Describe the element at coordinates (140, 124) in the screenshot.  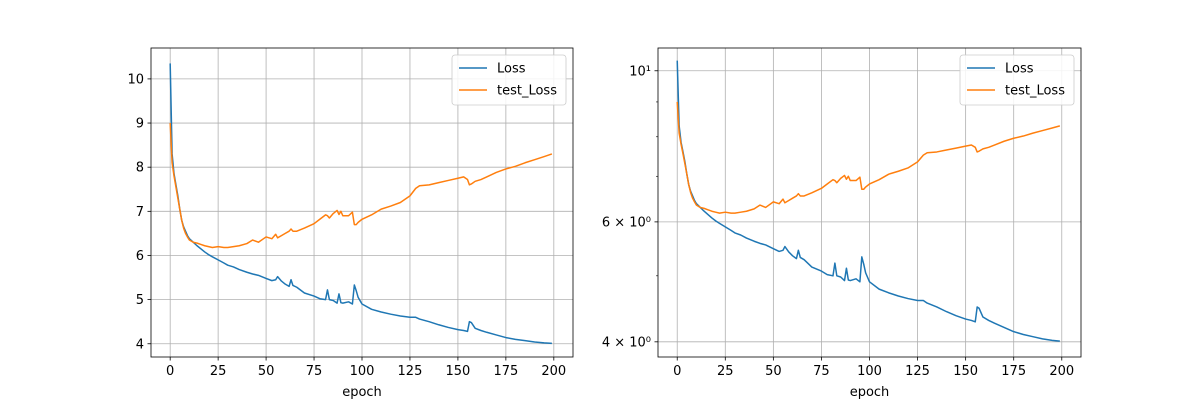
I see `y-tick-label: 9` at that location.